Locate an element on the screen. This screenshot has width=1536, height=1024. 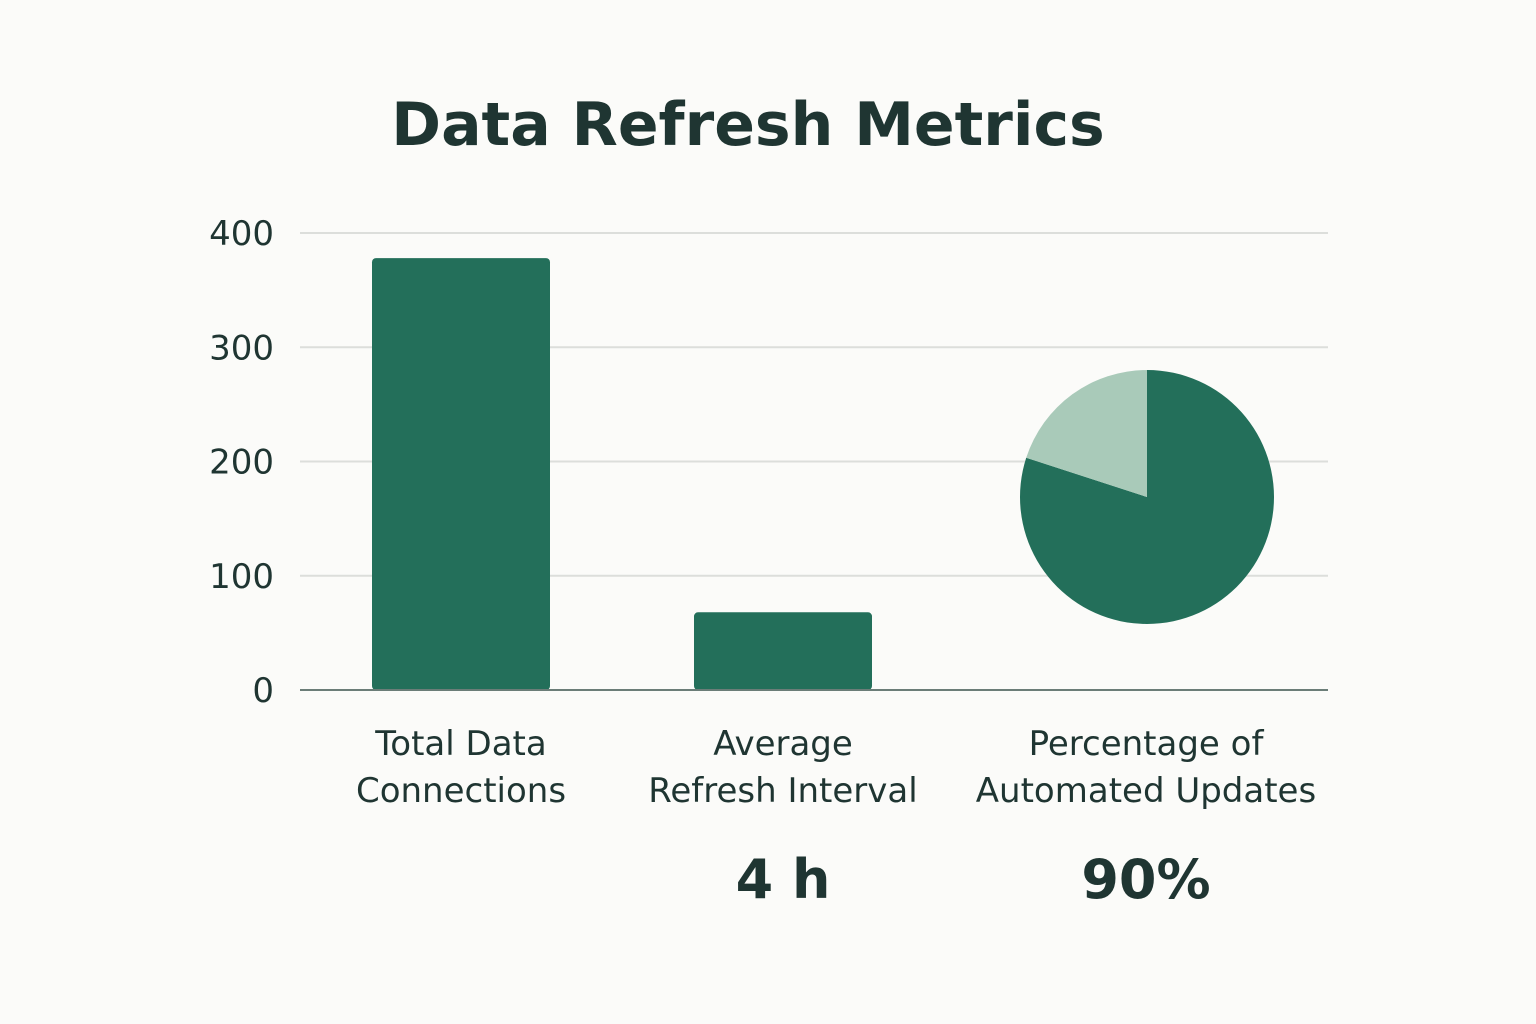
y-tick-label: 400 is located at coordinates (241, 234).